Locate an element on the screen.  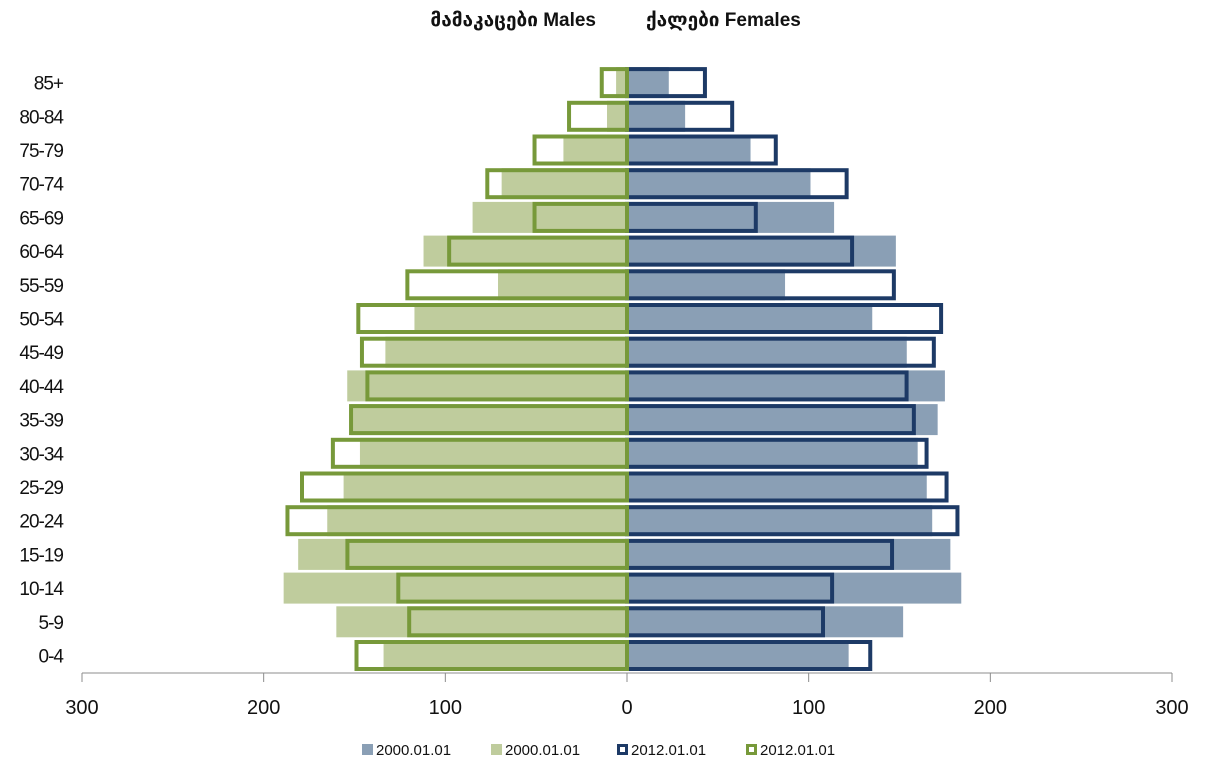
bar-female-2000-85+ is located at coordinates (648, 83).